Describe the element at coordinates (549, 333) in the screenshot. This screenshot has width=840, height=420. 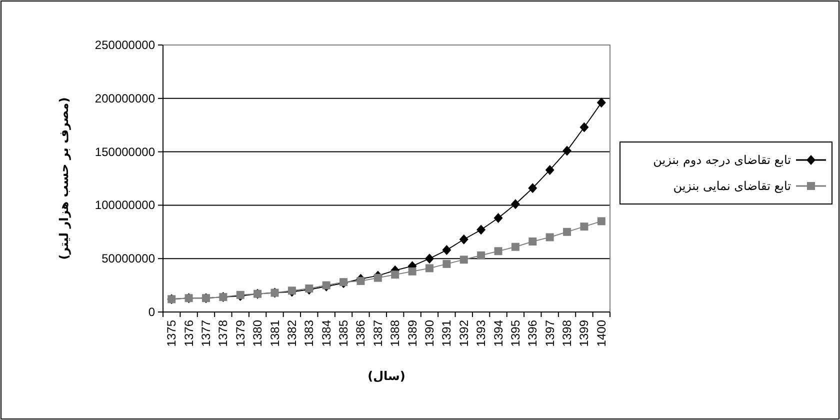
I see `x-tick-label: 1397` at that location.